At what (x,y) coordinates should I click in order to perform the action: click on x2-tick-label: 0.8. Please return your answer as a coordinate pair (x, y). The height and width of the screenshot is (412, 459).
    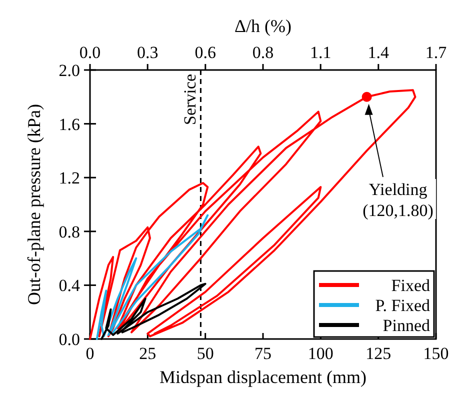
    Looking at the image, I should click on (263, 52).